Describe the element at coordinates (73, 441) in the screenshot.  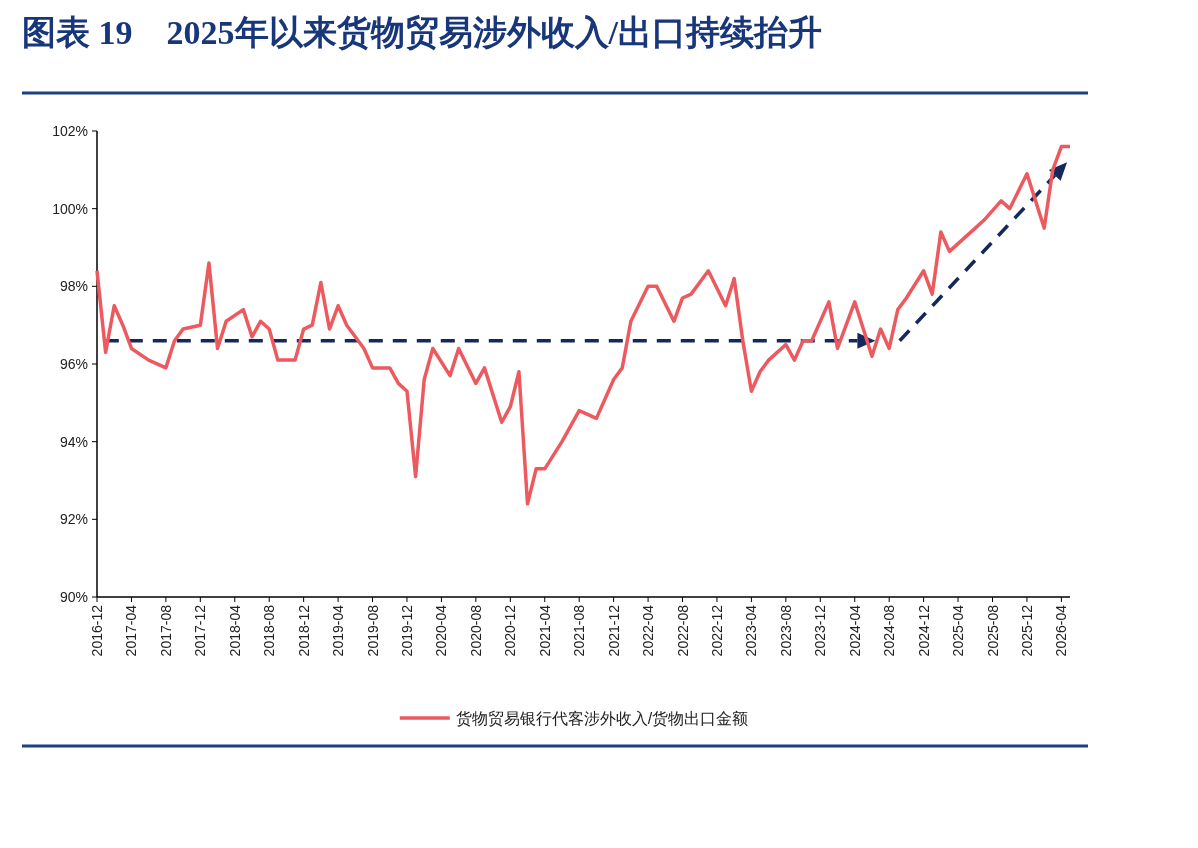
I see `y-tick-label: 94%` at that location.